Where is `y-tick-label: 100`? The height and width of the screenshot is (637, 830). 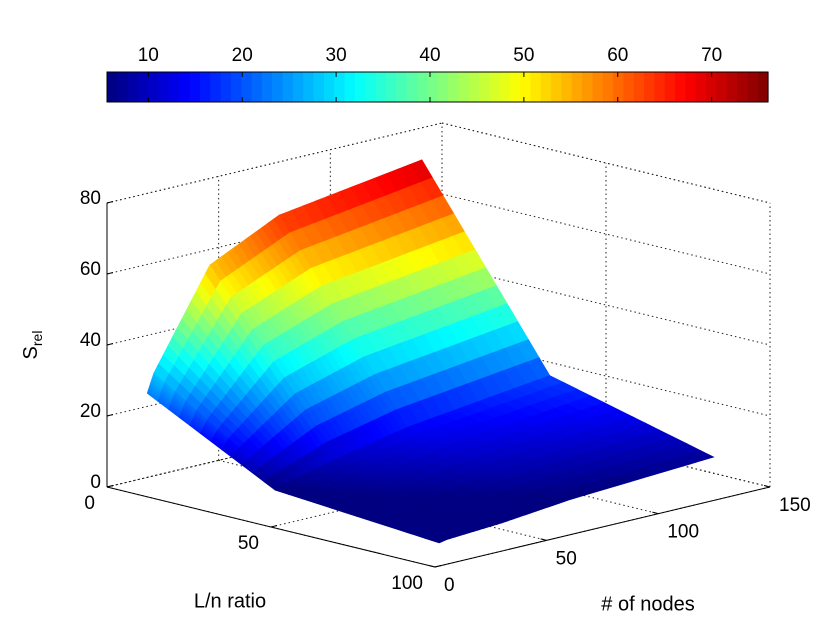
y-tick-label: 100 is located at coordinates (683, 532).